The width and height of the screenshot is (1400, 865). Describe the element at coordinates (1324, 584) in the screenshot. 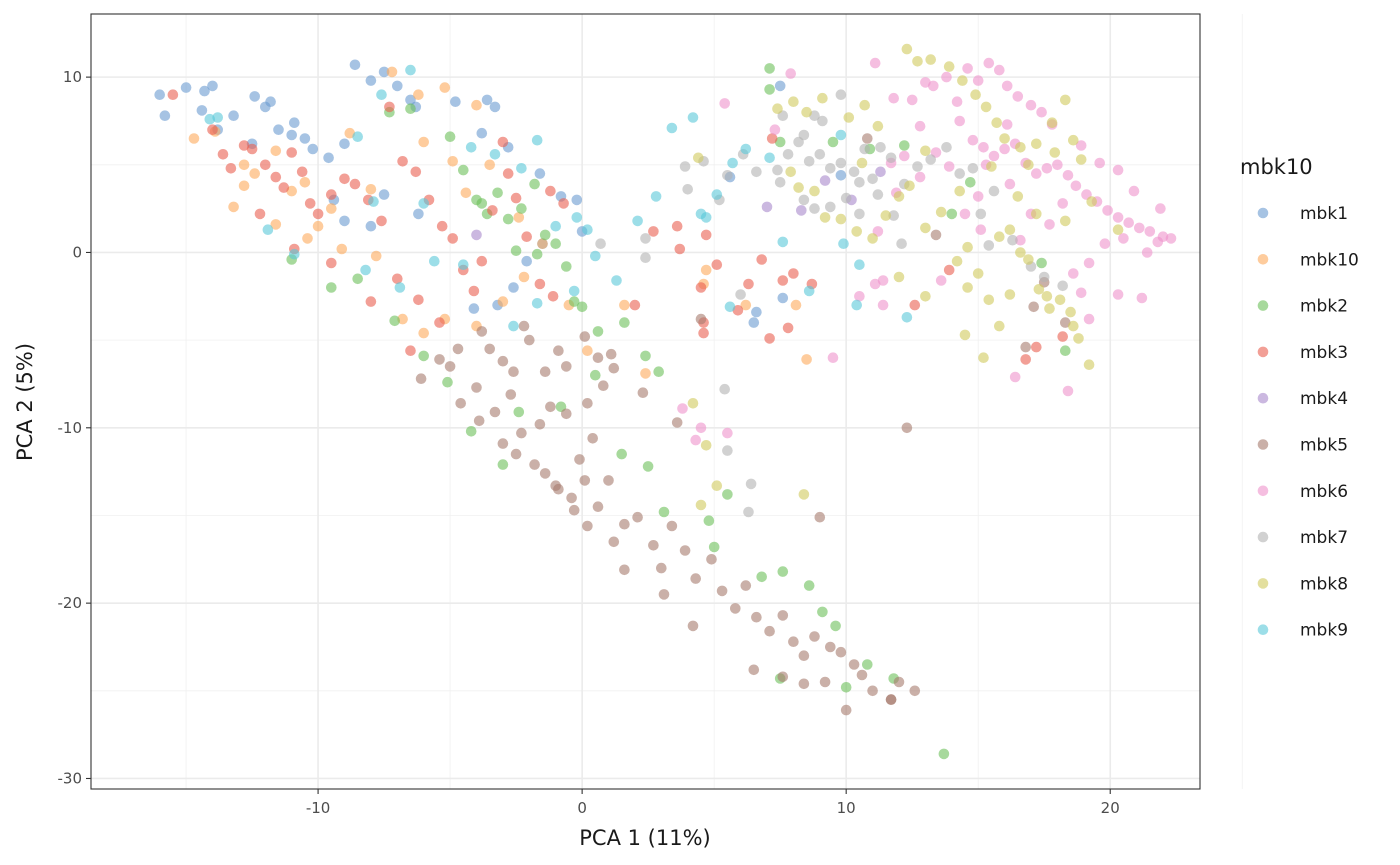

I see `legend-label: mbk8` at that location.